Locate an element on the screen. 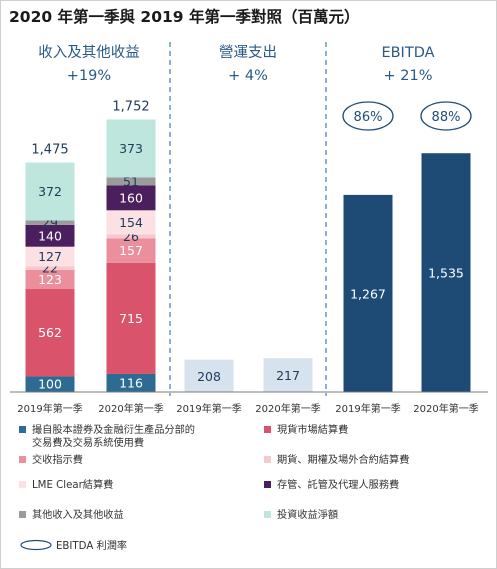  ebitda-value-label: 1,267 is located at coordinates (368, 293).